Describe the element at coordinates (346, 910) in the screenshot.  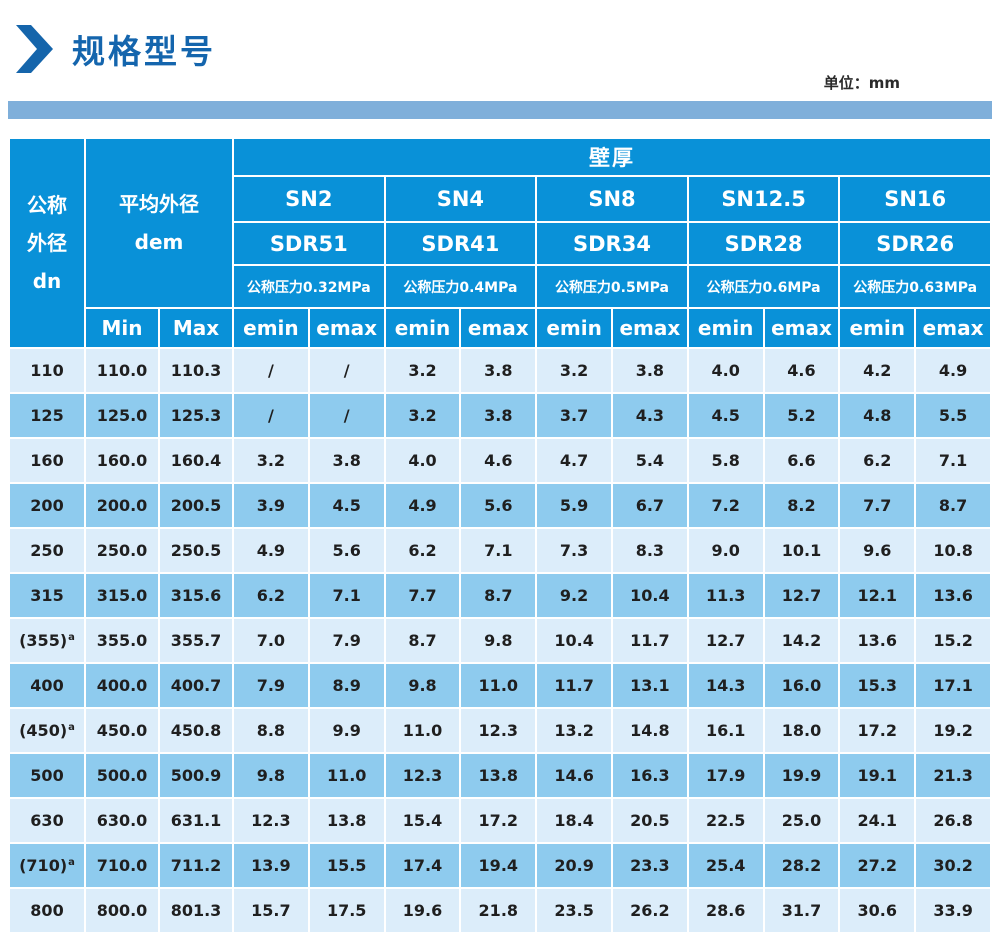
I see `wall-thickness-cell: 17.5` at that location.